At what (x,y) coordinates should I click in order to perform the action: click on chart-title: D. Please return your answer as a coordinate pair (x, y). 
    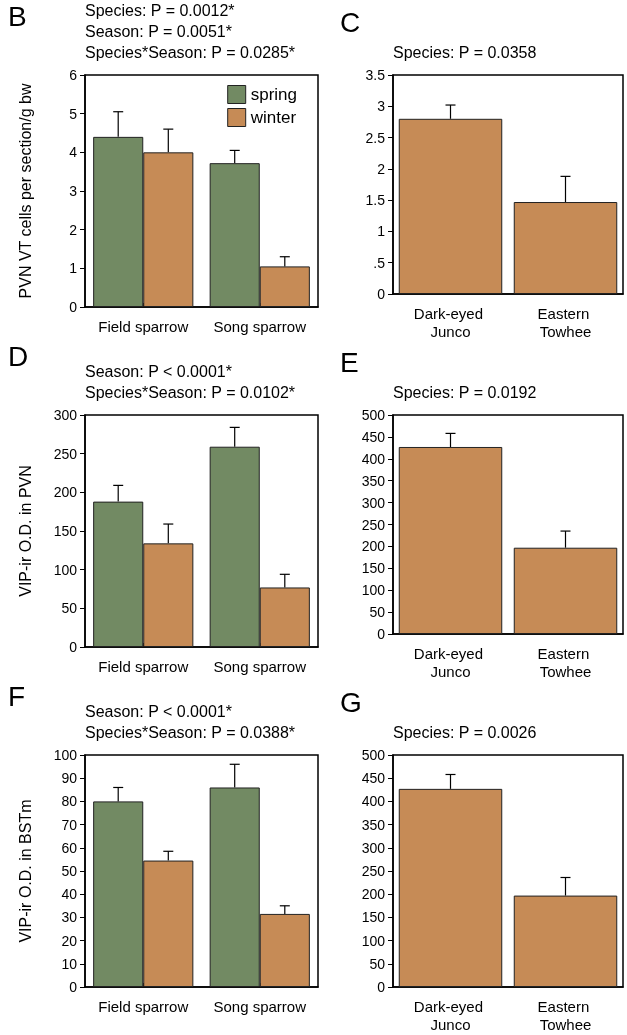
    Looking at the image, I should click on (18, 356).